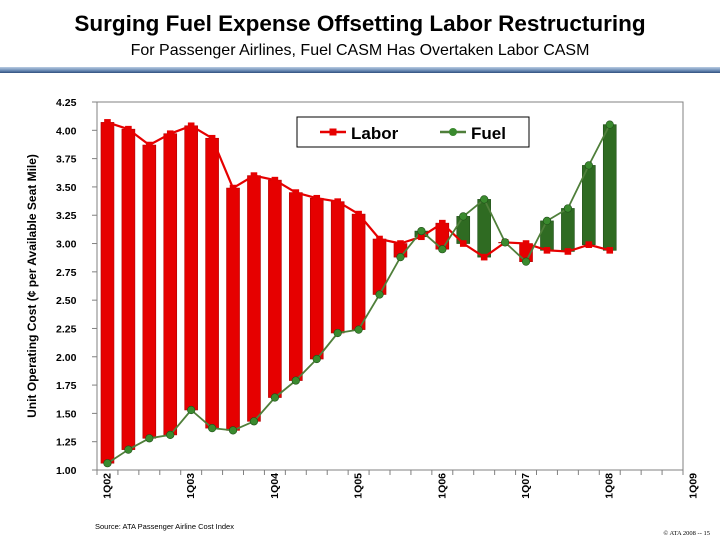 The width and height of the screenshot is (720, 540). Describe the element at coordinates (275, 486) in the screenshot. I see `x-tick-label: 1Q04` at that location.